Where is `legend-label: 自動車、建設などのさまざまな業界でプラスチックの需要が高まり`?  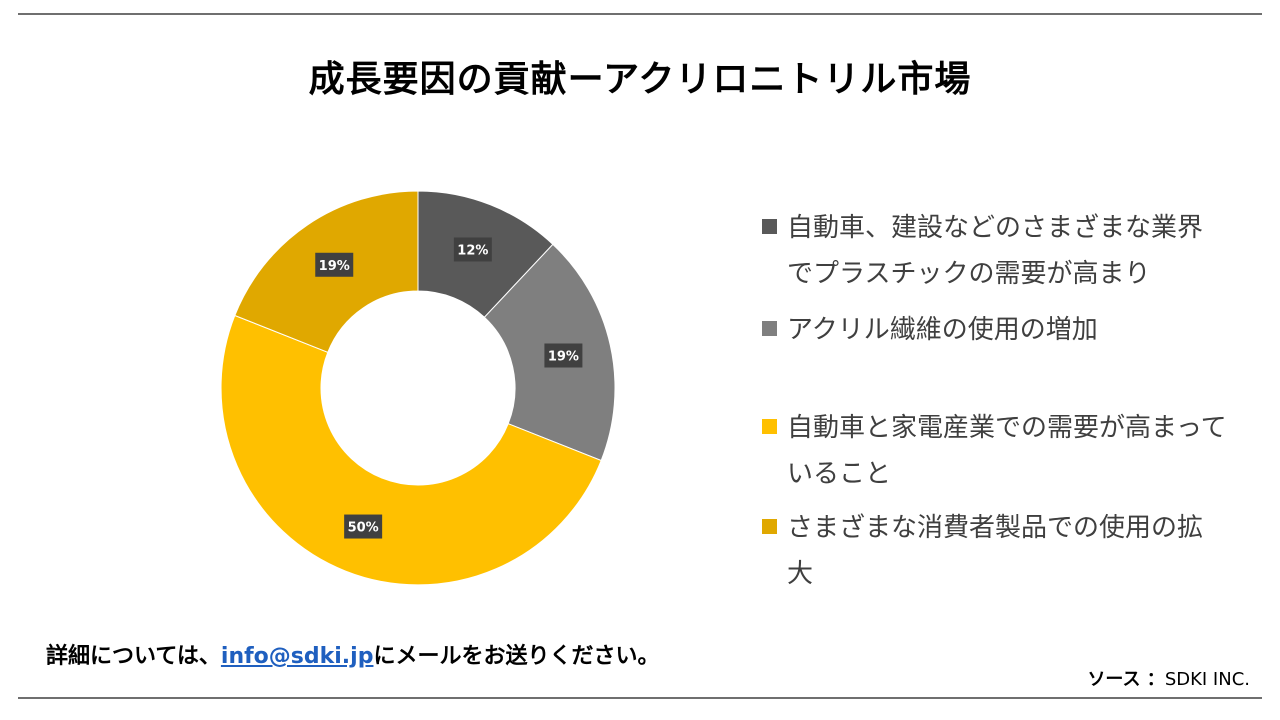
legend-label: 自動車、建設などのさまざまな業界でプラスチックの需要が高まり is located at coordinates (995, 251).